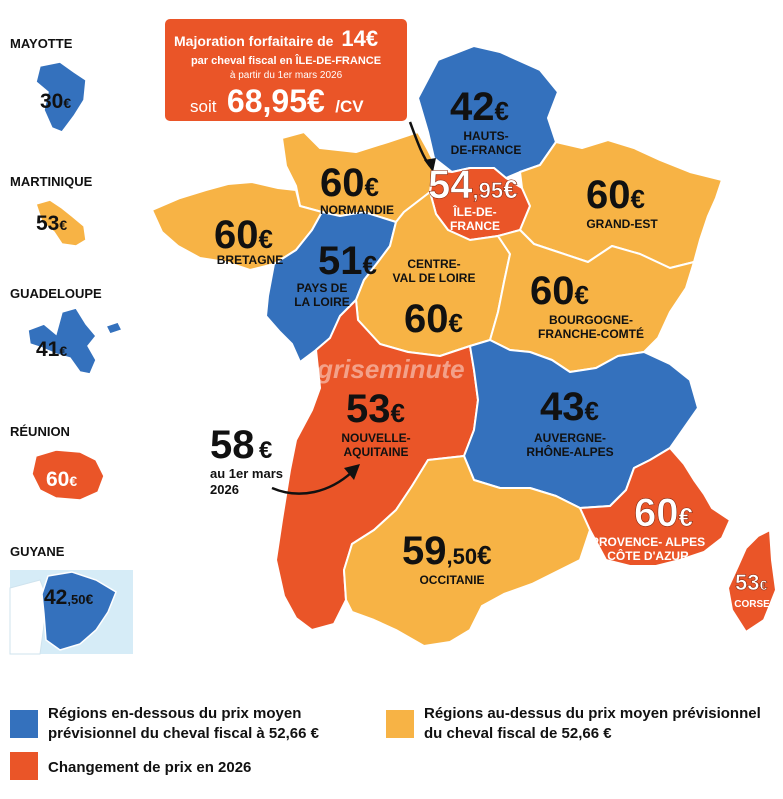 This screenshot has width=783, height=799. I want to click on overseas-layer, so click(75, 356).